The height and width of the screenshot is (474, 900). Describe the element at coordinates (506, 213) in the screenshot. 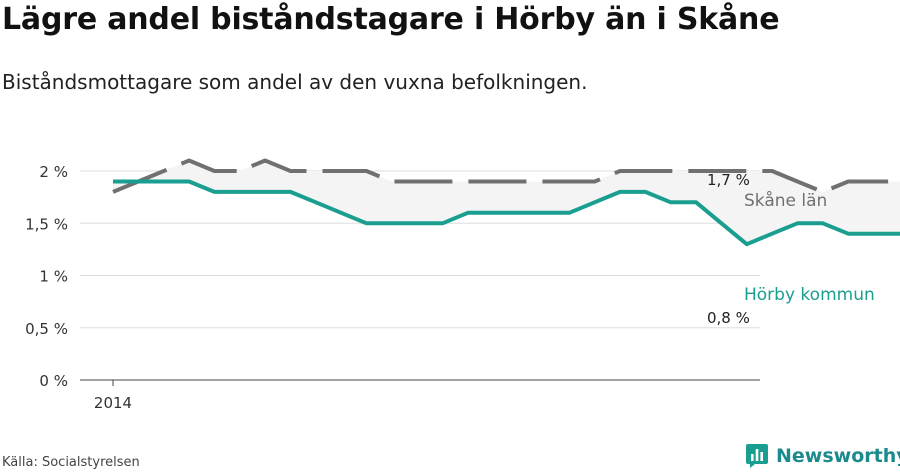

I see `series-line-horby` at that location.